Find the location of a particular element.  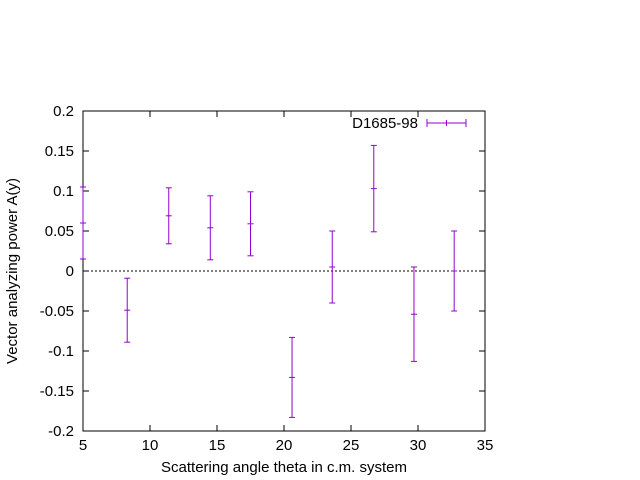

y-tick-label: 0.1 is located at coordinates (63, 191).